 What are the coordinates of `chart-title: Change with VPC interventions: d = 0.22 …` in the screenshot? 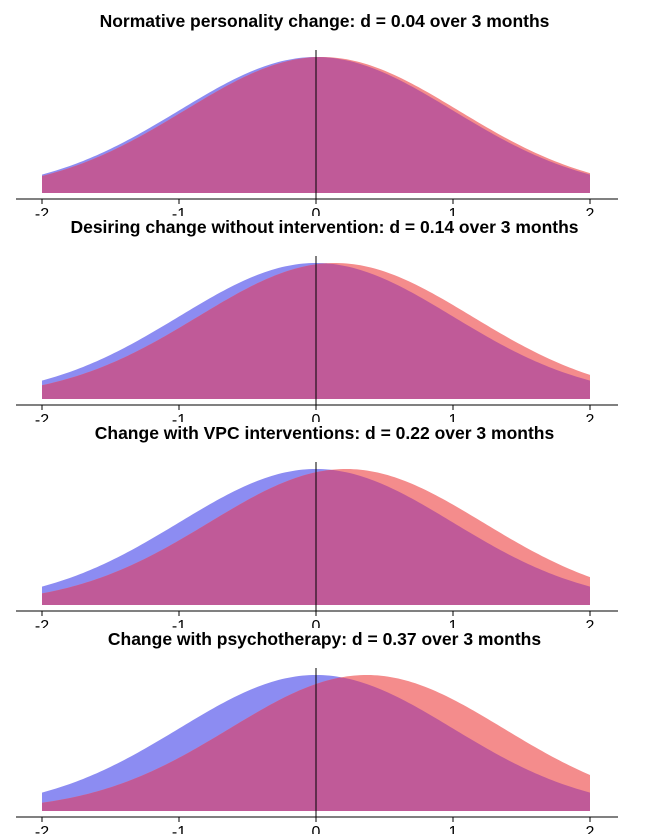 It's located at (324, 433).